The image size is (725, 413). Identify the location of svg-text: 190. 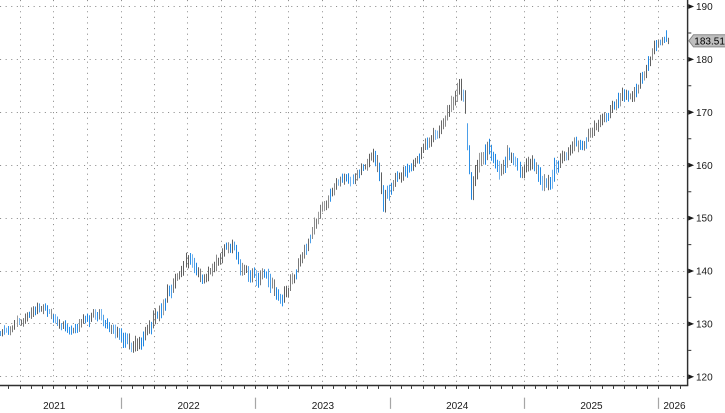
(704, 7).